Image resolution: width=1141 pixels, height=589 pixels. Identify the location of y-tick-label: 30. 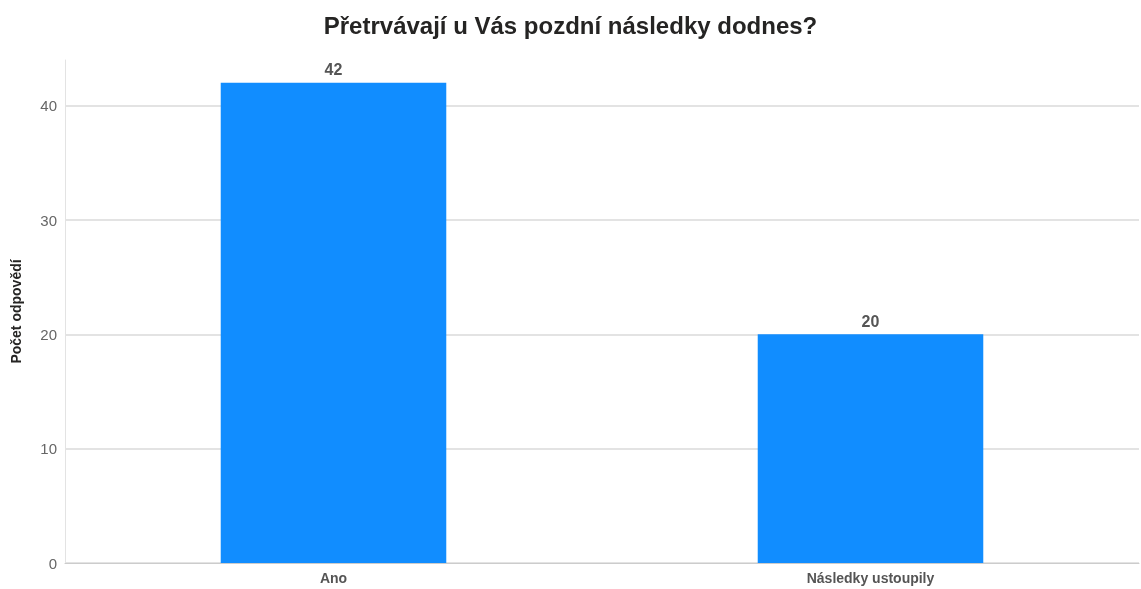
(48, 220).